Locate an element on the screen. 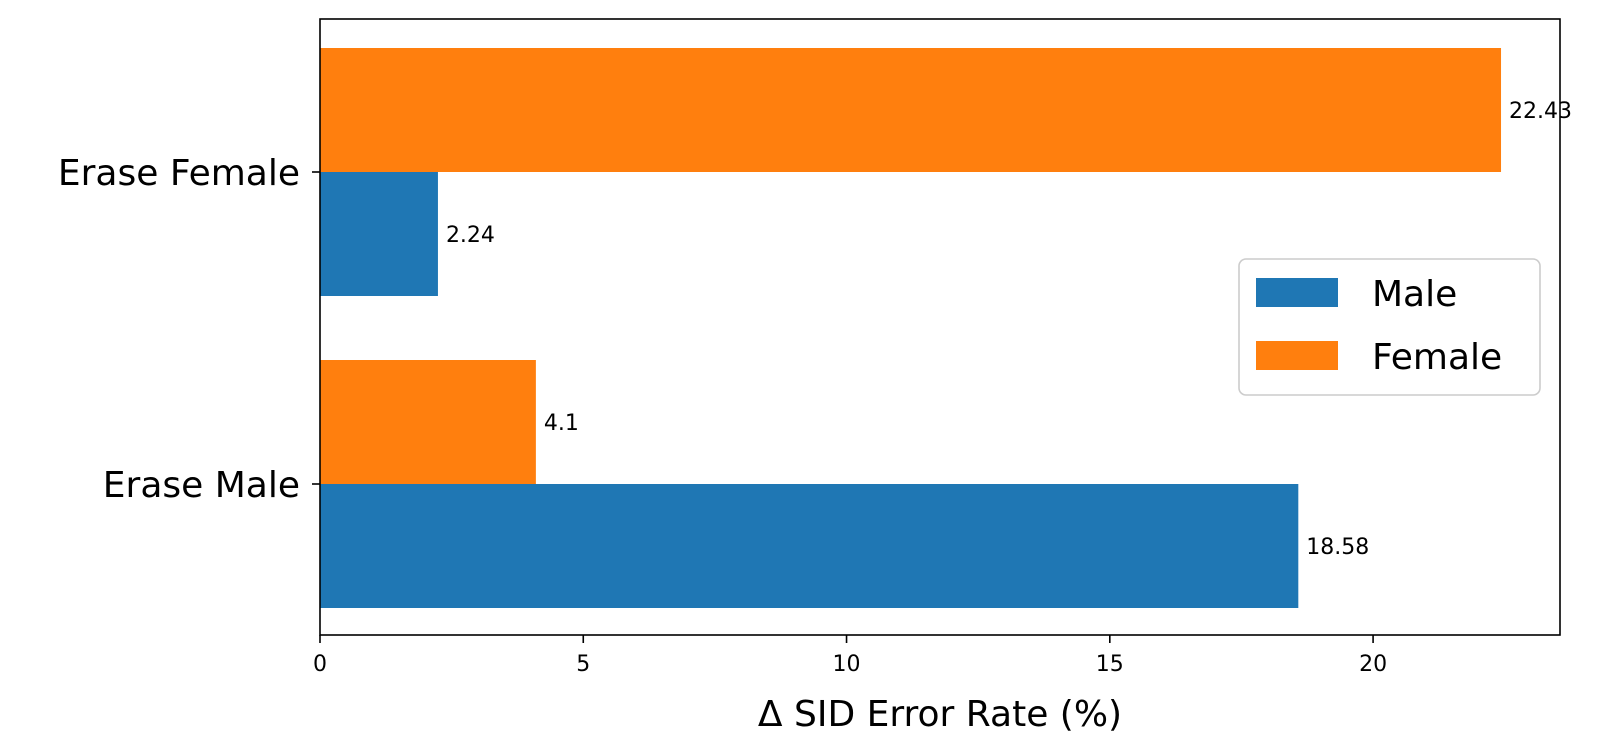 The image size is (1608, 756). y-category-label: Erase Male is located at coordinates (201, 485).